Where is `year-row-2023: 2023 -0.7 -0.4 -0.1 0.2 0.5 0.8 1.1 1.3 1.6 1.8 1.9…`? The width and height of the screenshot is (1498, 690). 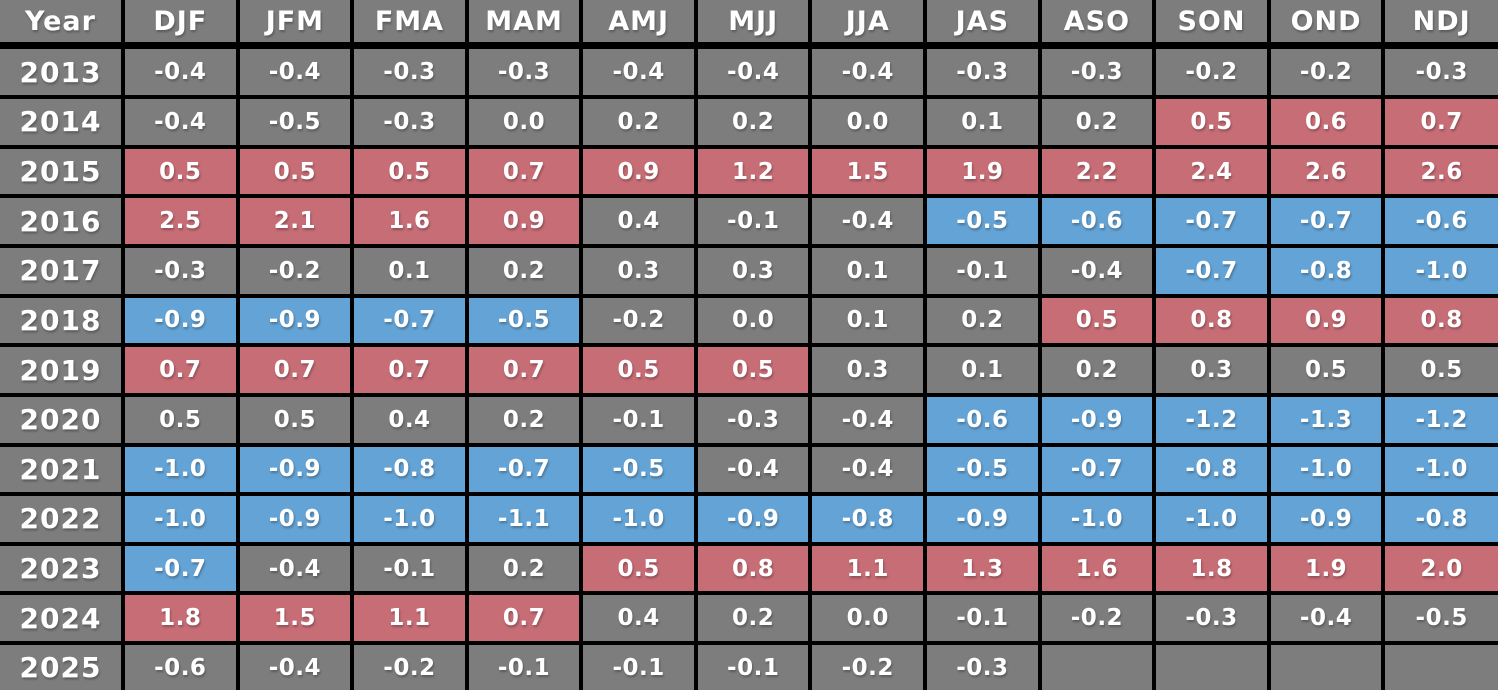 year-row-2023: 2023 -0.7 -0.4 -0.1 0.2 0.5 0.8 1.1 1.3 1.6 1.8 1.9… is located at coordinates (749, 568).